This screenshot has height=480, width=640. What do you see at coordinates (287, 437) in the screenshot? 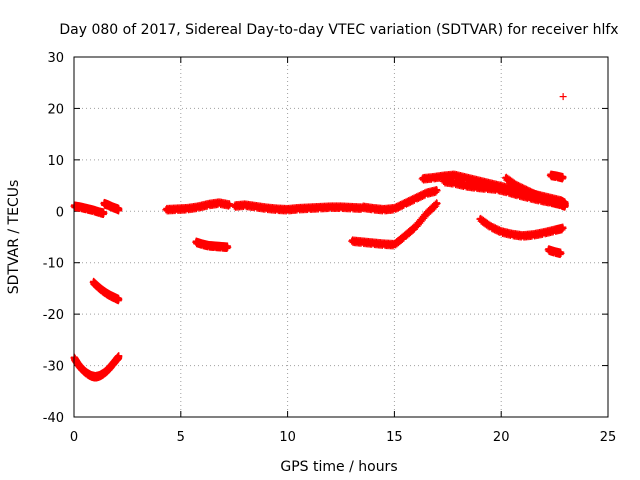
I see `x-tick-label: 10` at bounding box center [287, 437].